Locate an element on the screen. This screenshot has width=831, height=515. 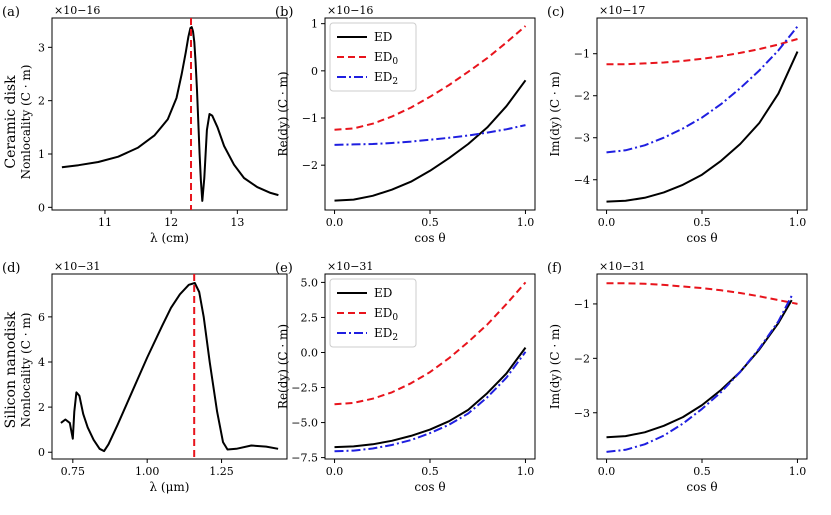
series-line-f-ed0 is located at coordinates (702, 293).